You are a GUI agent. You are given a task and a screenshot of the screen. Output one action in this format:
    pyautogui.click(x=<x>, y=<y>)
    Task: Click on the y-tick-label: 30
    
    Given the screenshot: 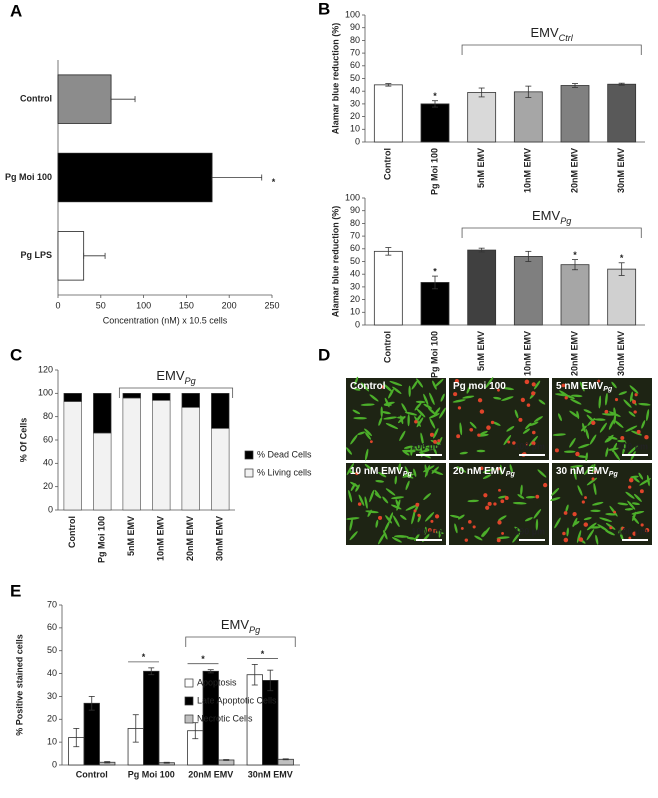 What is the action you would take?
    pyautogui.click(x=355, y=286)
    